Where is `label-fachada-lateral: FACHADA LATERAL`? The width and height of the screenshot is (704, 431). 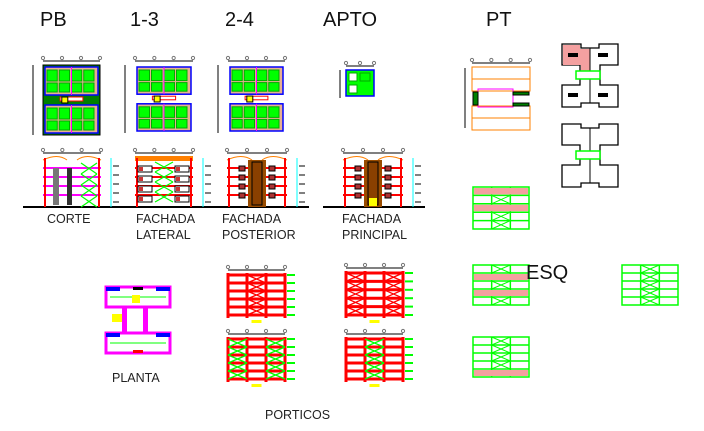 label-fachada-lateral: FACHADA LATERAL is located at coordinates (165, 227).